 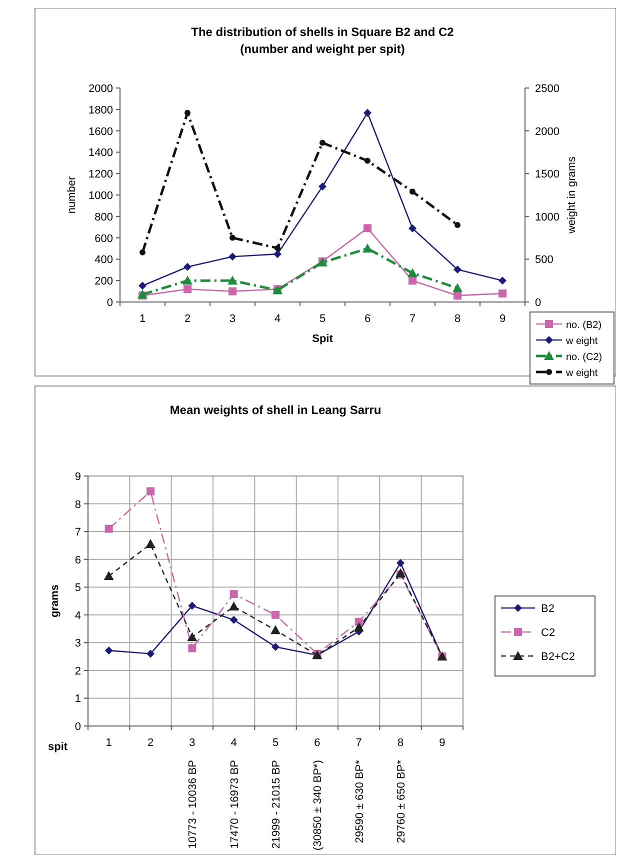 I want to click on y-tick-label: 6, so click(x=77, y=560).